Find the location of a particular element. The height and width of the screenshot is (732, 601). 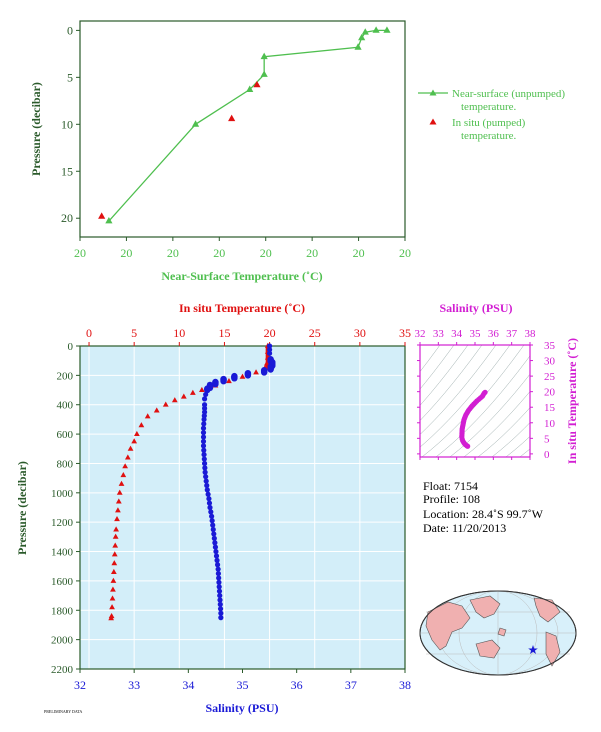

float-number: Float: 7154 is located at coordinates (450, 486).